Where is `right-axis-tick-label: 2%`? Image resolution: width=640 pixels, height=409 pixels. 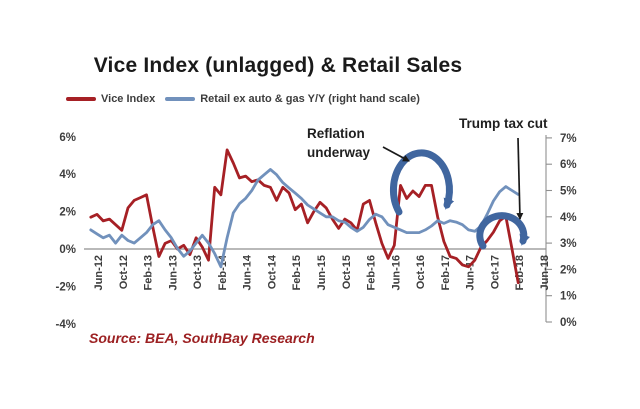
right-axis-tick-label: 2% is located at coordinates (568, 270).